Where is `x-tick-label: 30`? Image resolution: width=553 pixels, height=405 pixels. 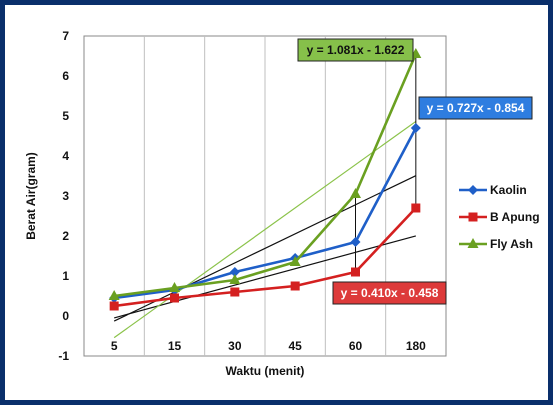 x-tick-label: 30 is located at coordinates (235, 346).